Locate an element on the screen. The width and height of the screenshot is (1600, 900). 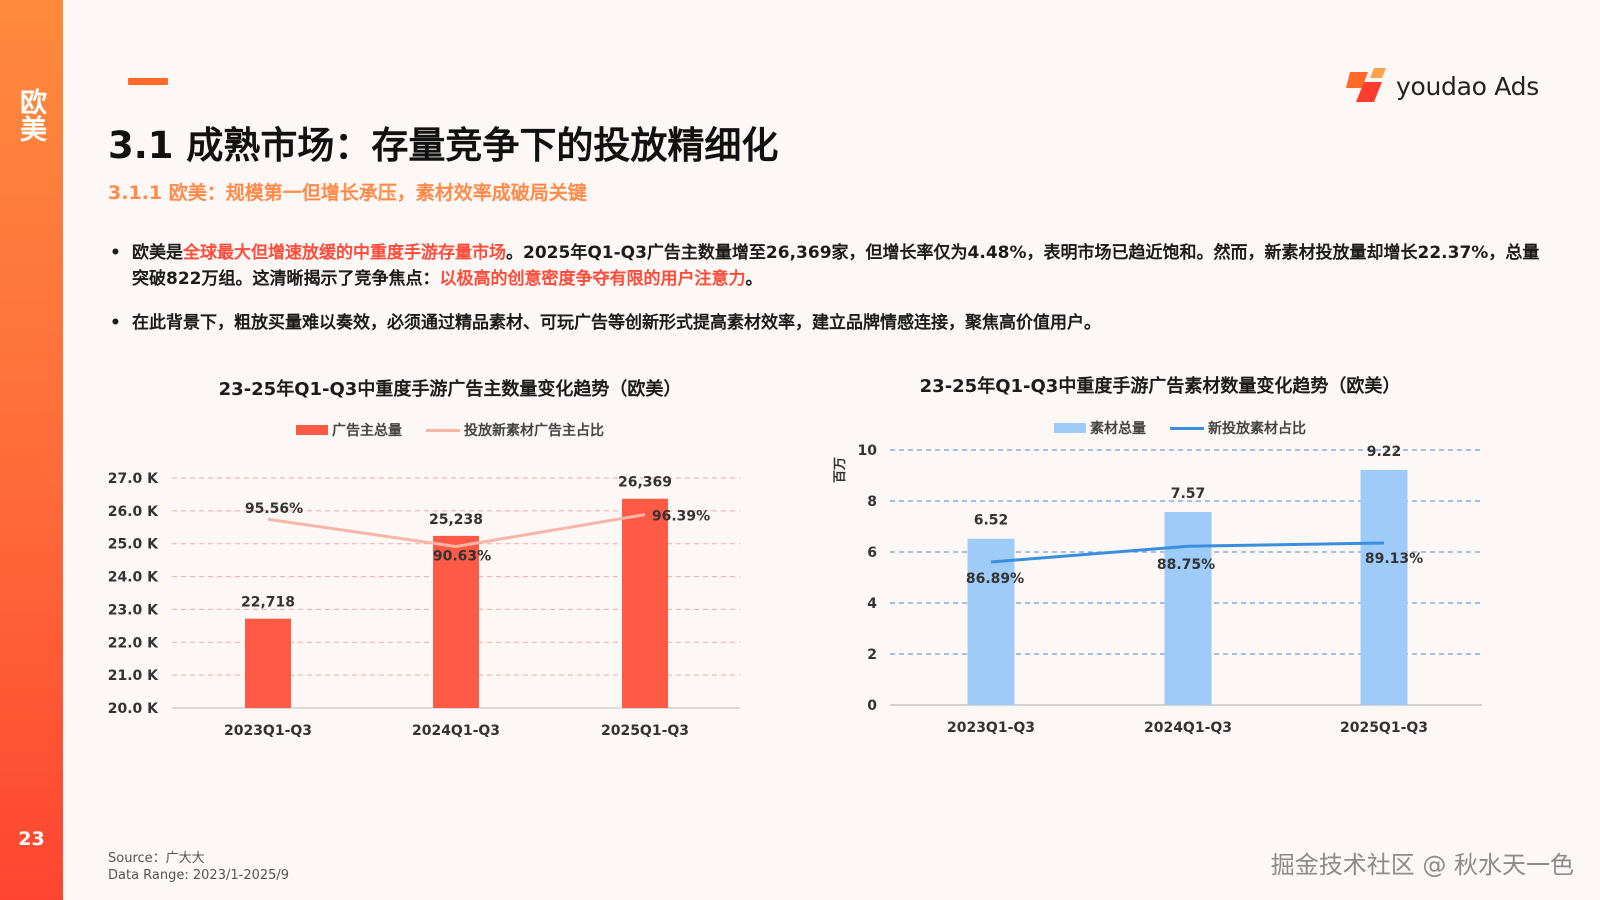
legend-label: 新投放素材占比 is located at coordinates (1257, 429).